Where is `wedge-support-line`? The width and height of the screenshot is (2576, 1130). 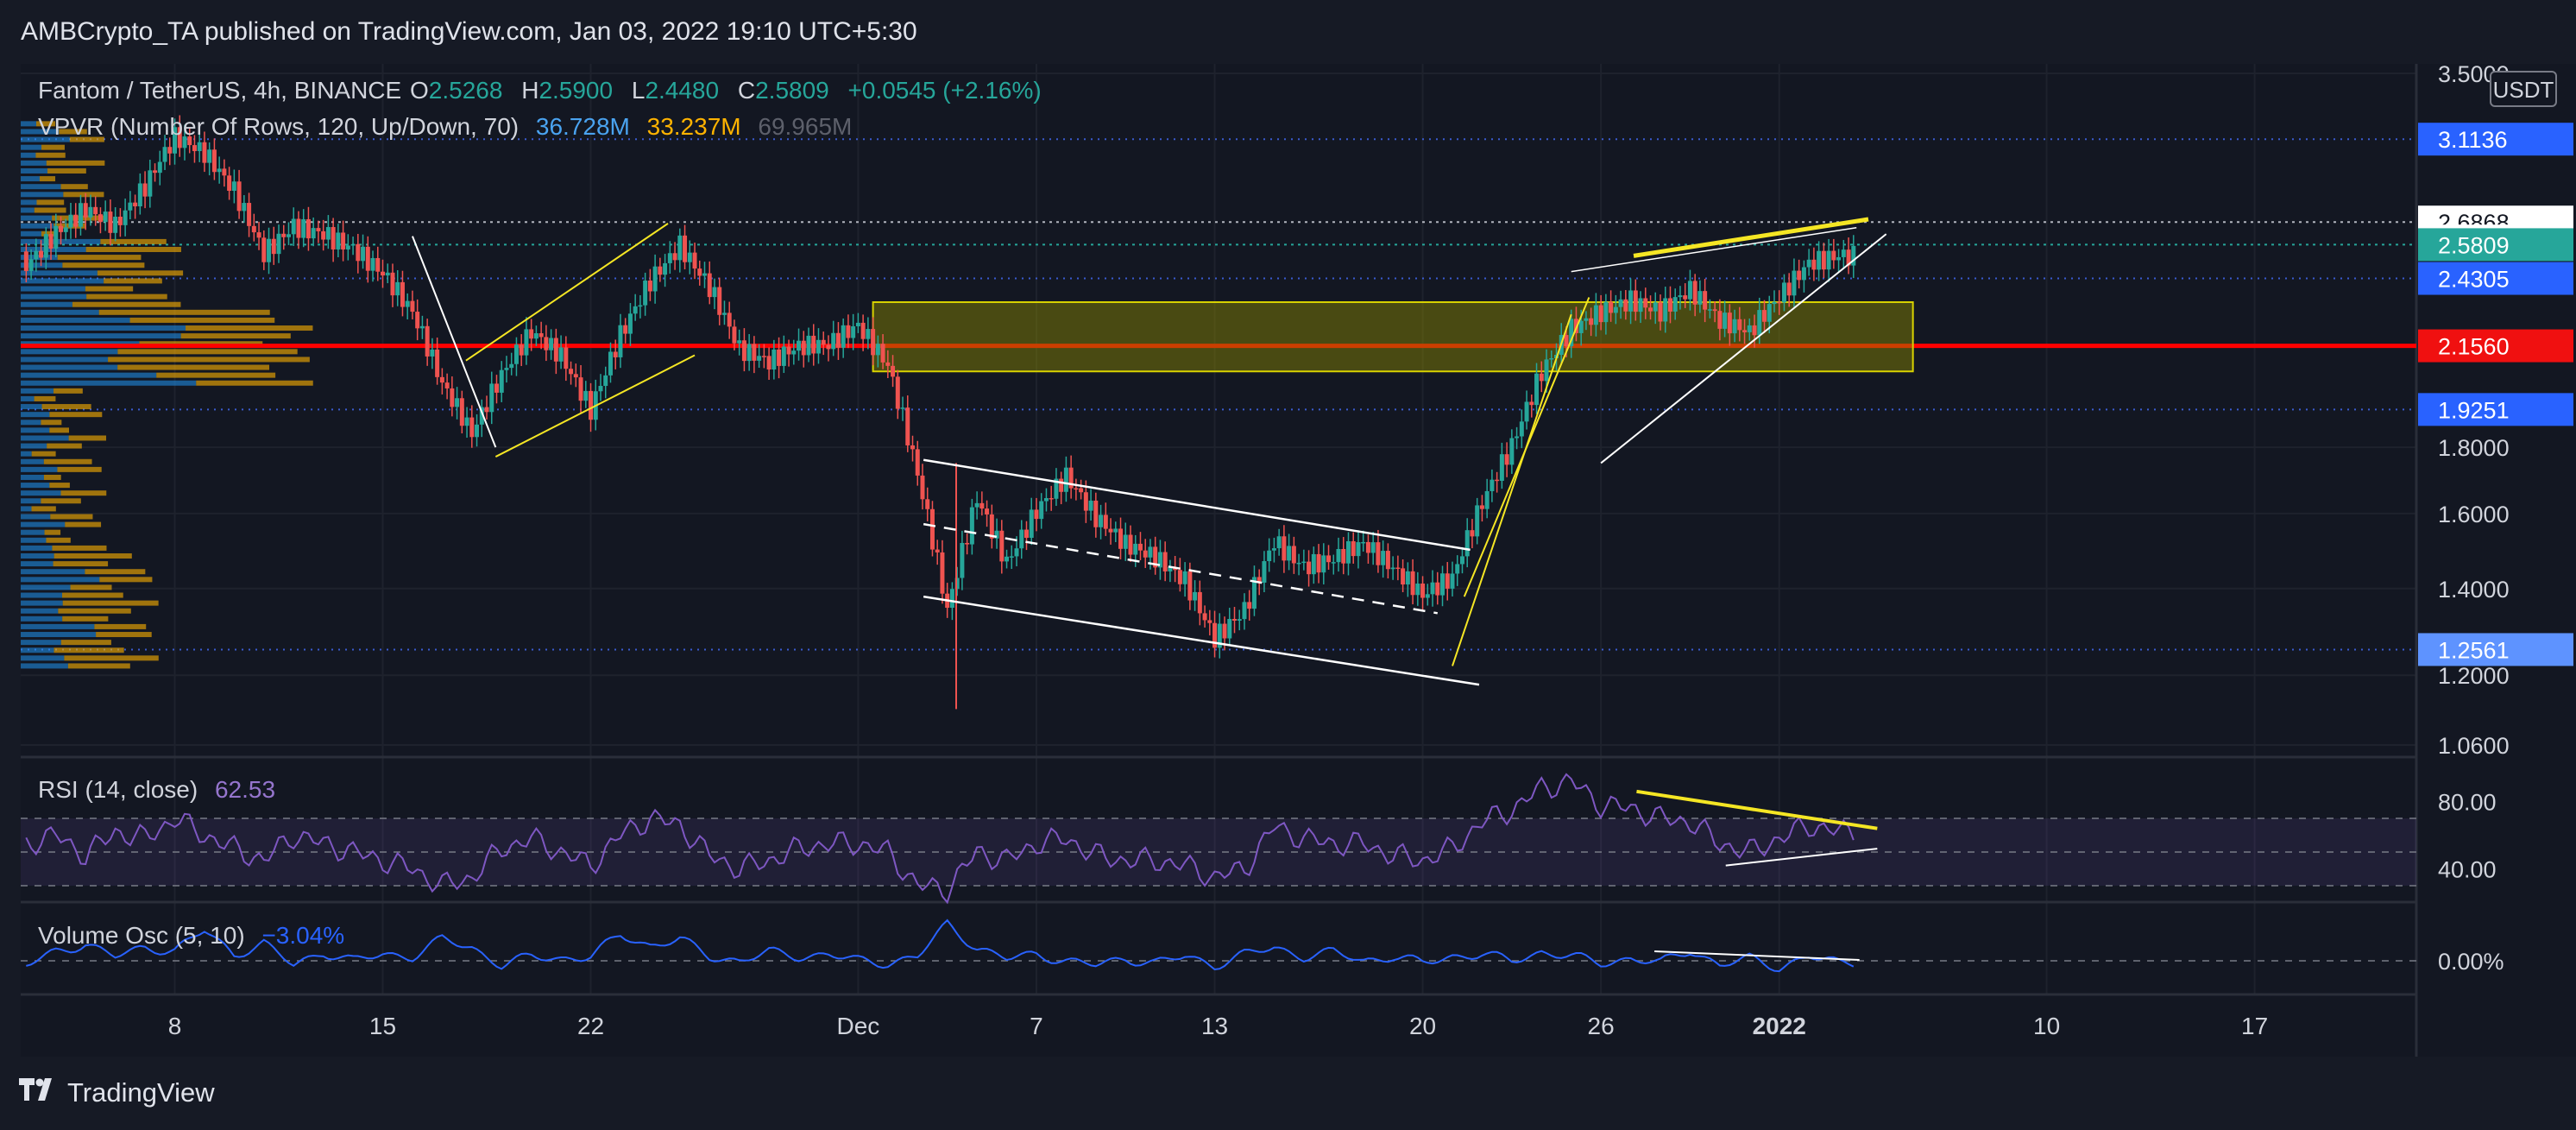
wedge-support-line is located at coordinates (1744, 348).